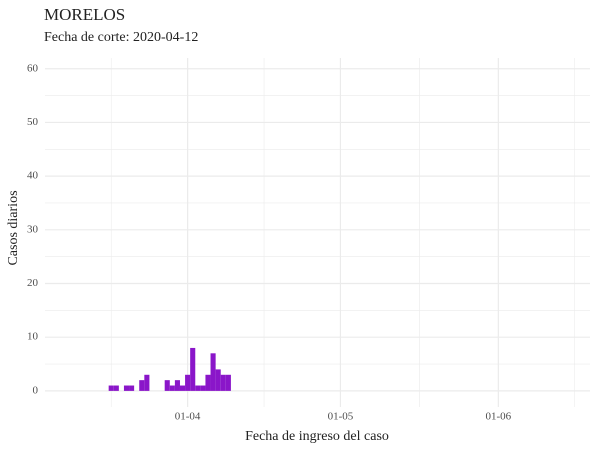 The width and height of the screenshot is (600, 450). I want to click on chart-subtitle: Fecha de corte: 2020-04-12, so click(121, 37).